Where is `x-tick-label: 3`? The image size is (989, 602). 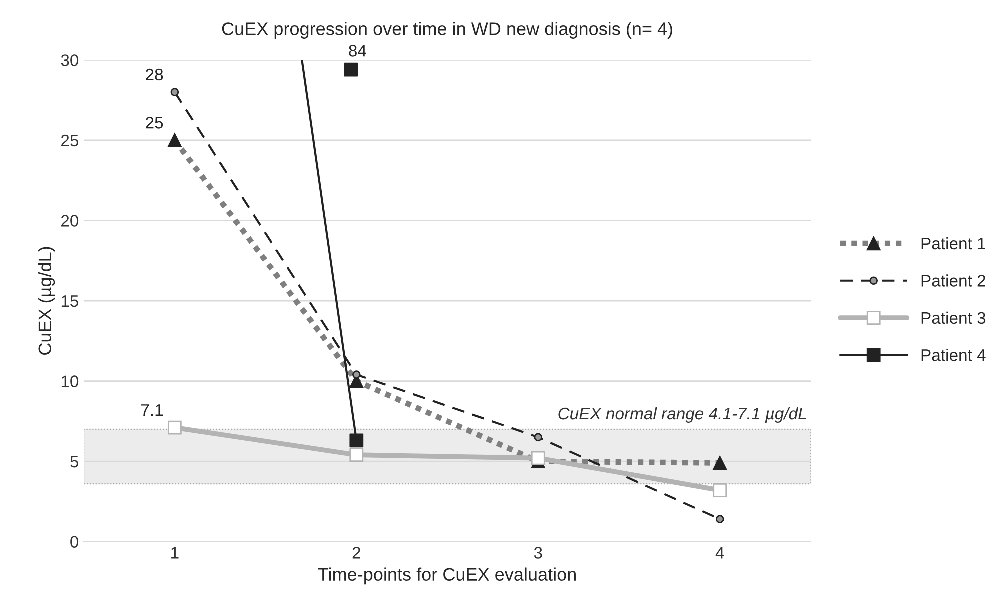
x-tick-label: 3 is located at coordinates (538, 553).